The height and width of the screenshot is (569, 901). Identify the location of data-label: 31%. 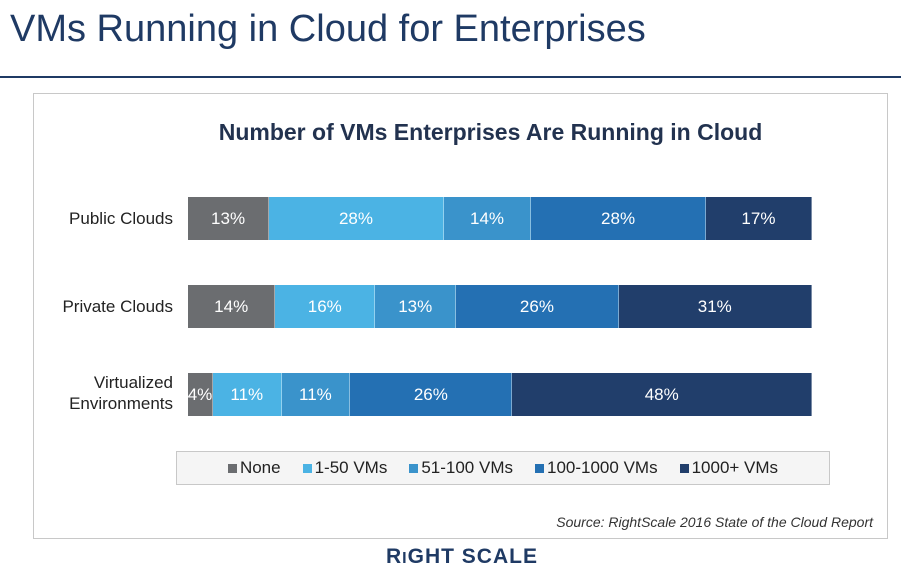
(714, 306).